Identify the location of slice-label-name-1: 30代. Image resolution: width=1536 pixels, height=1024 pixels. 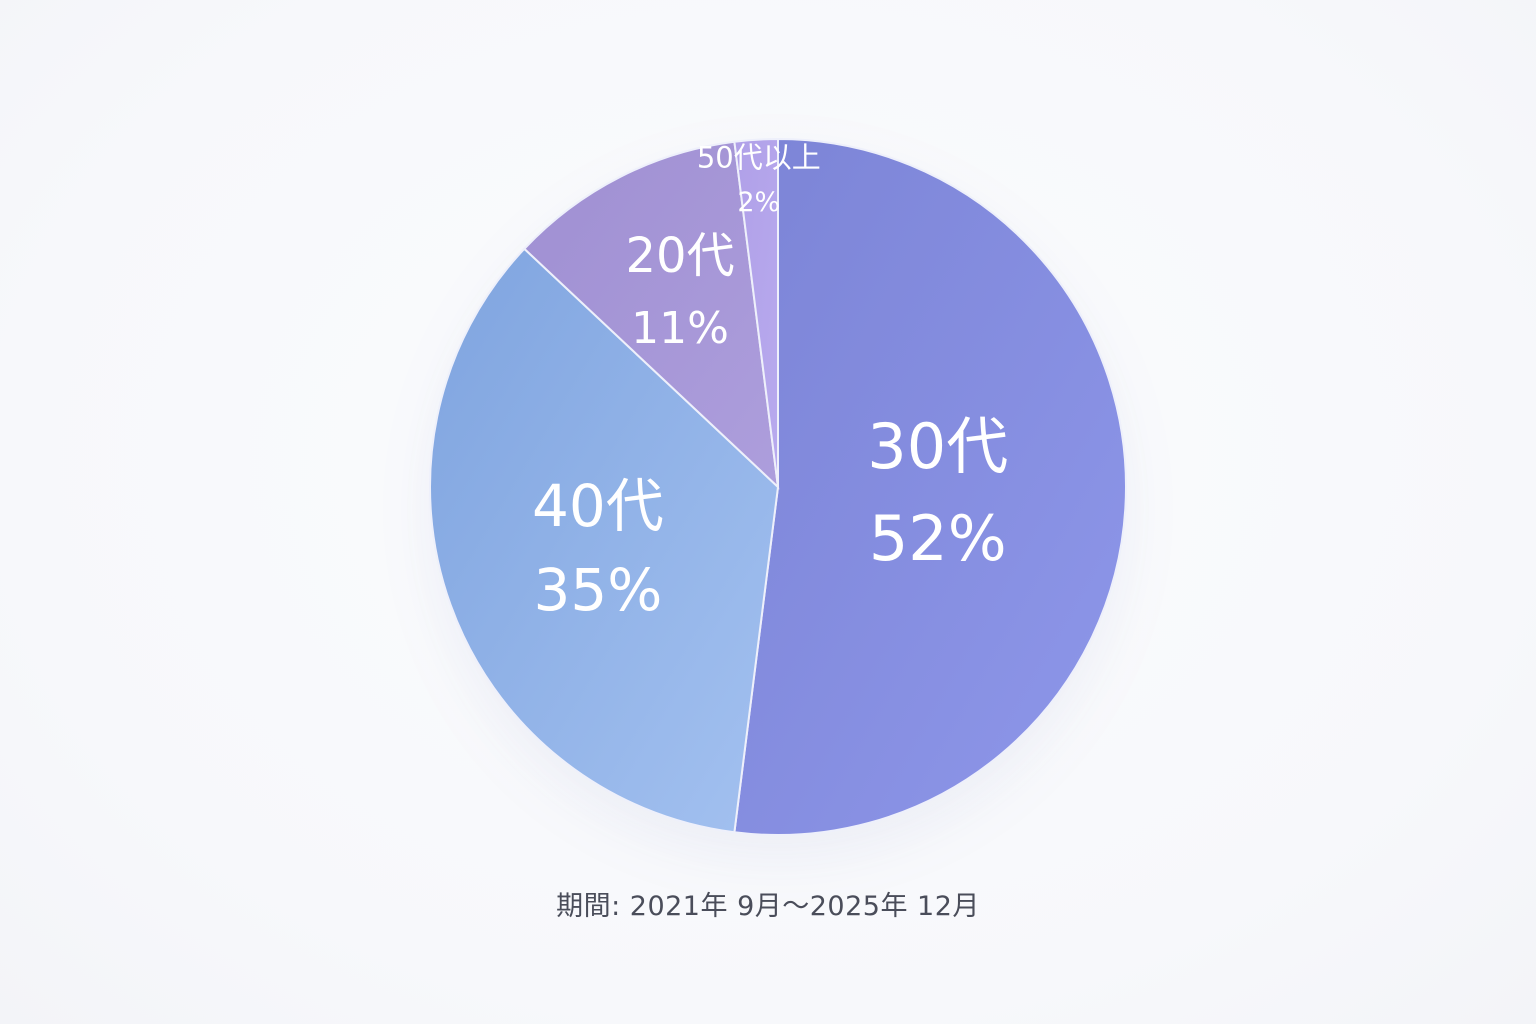
(937, 446).